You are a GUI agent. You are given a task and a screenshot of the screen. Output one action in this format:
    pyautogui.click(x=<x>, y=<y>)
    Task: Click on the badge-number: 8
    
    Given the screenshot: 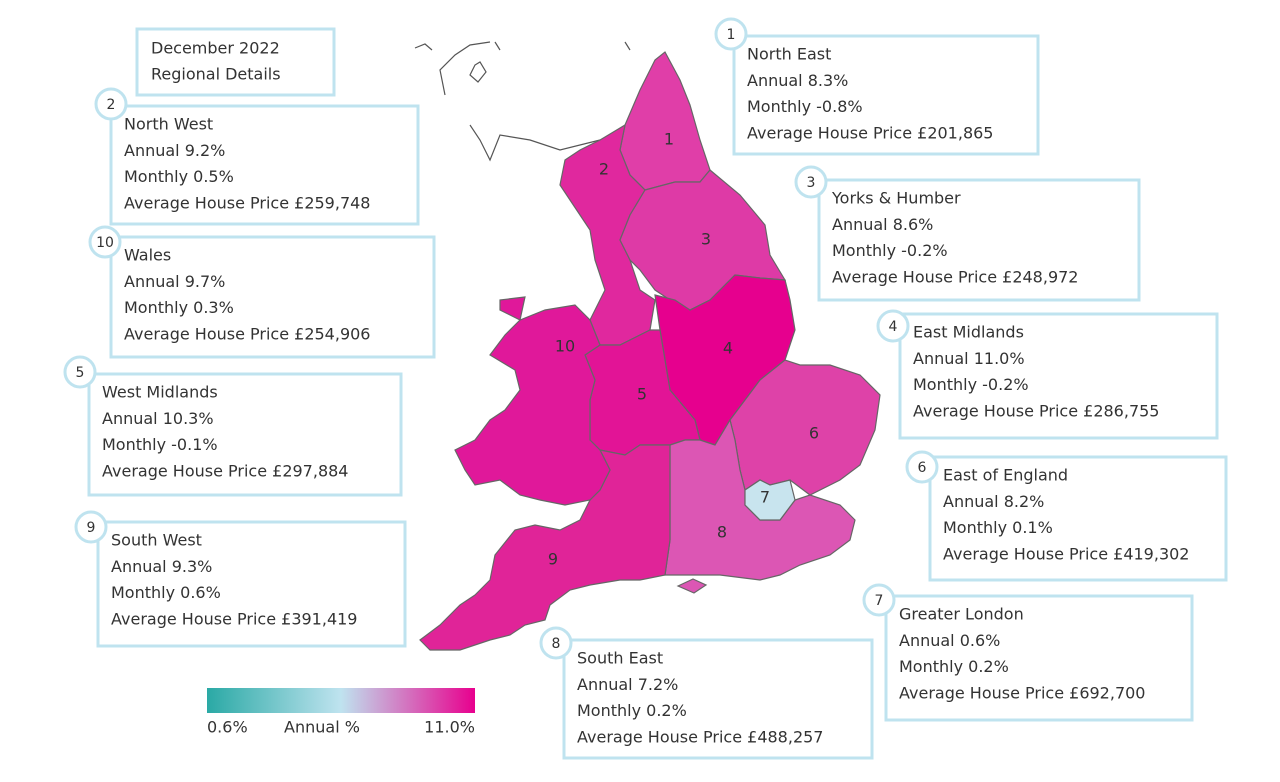 What is the action you would take?
    pyautogui.click(x=556, y=644)
    